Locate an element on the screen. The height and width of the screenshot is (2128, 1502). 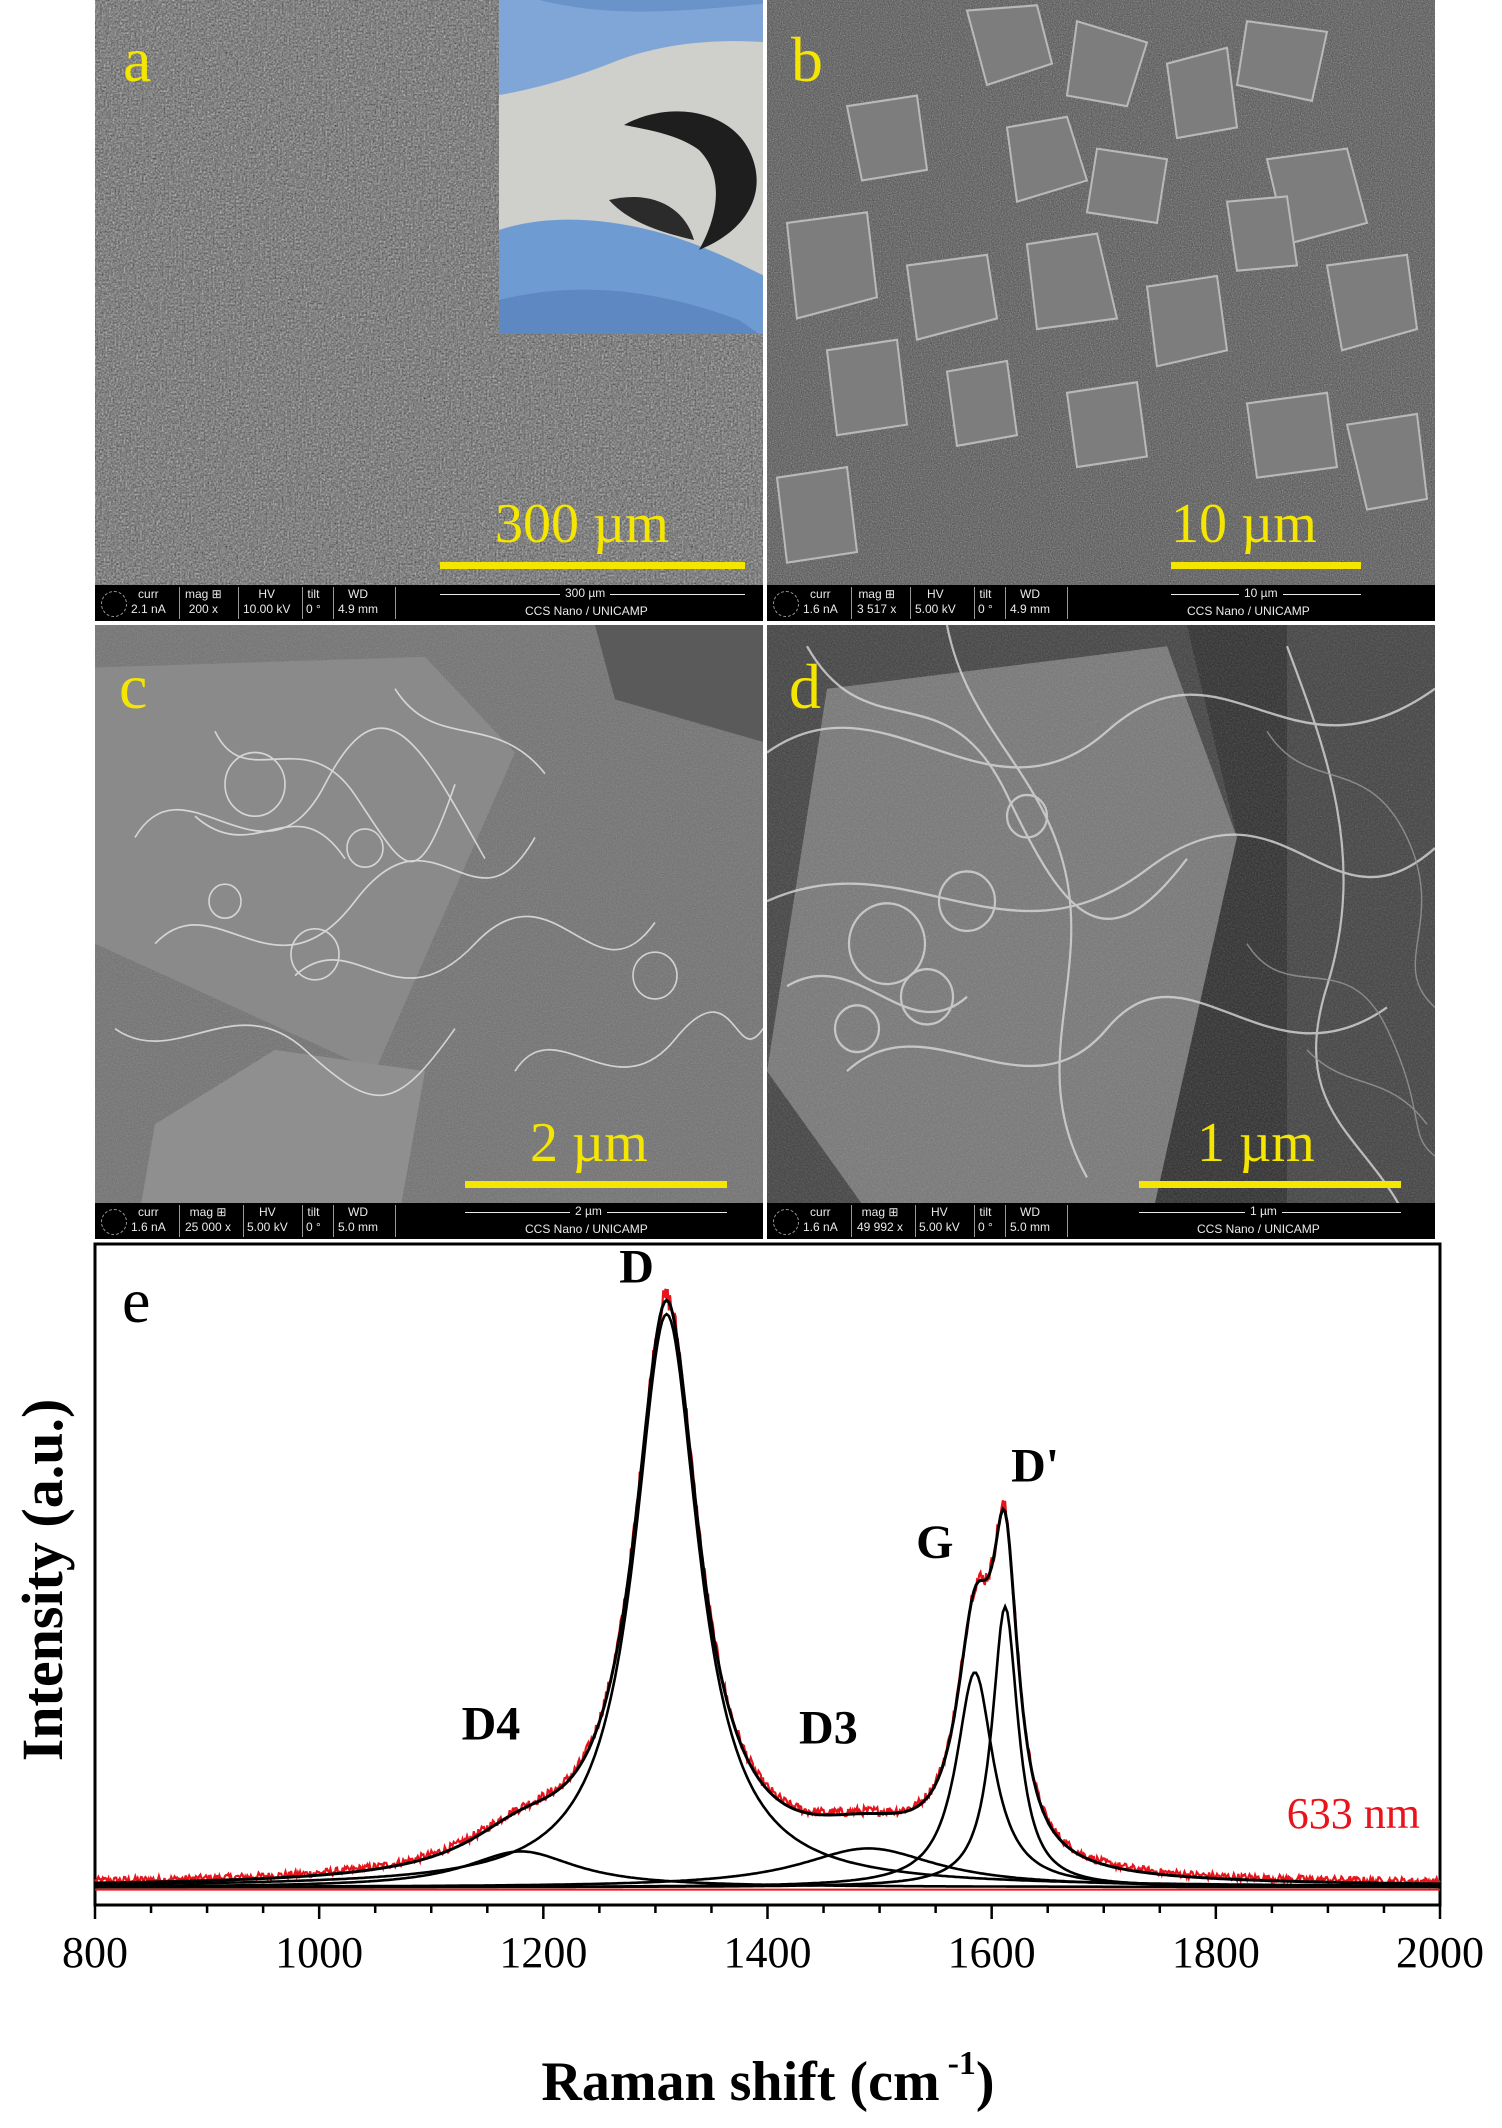
sem-image-c is located at coordinates (429, 932).